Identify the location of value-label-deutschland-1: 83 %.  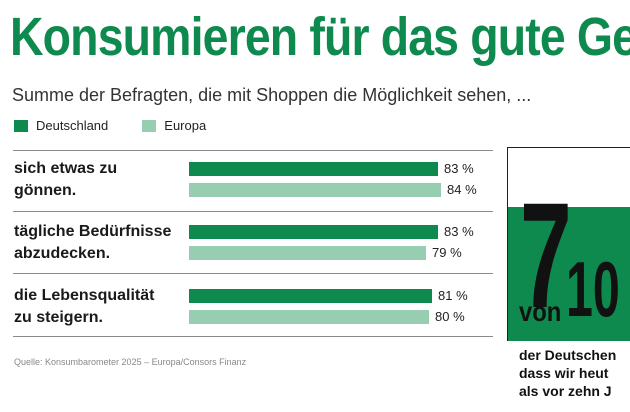
(459, 168).